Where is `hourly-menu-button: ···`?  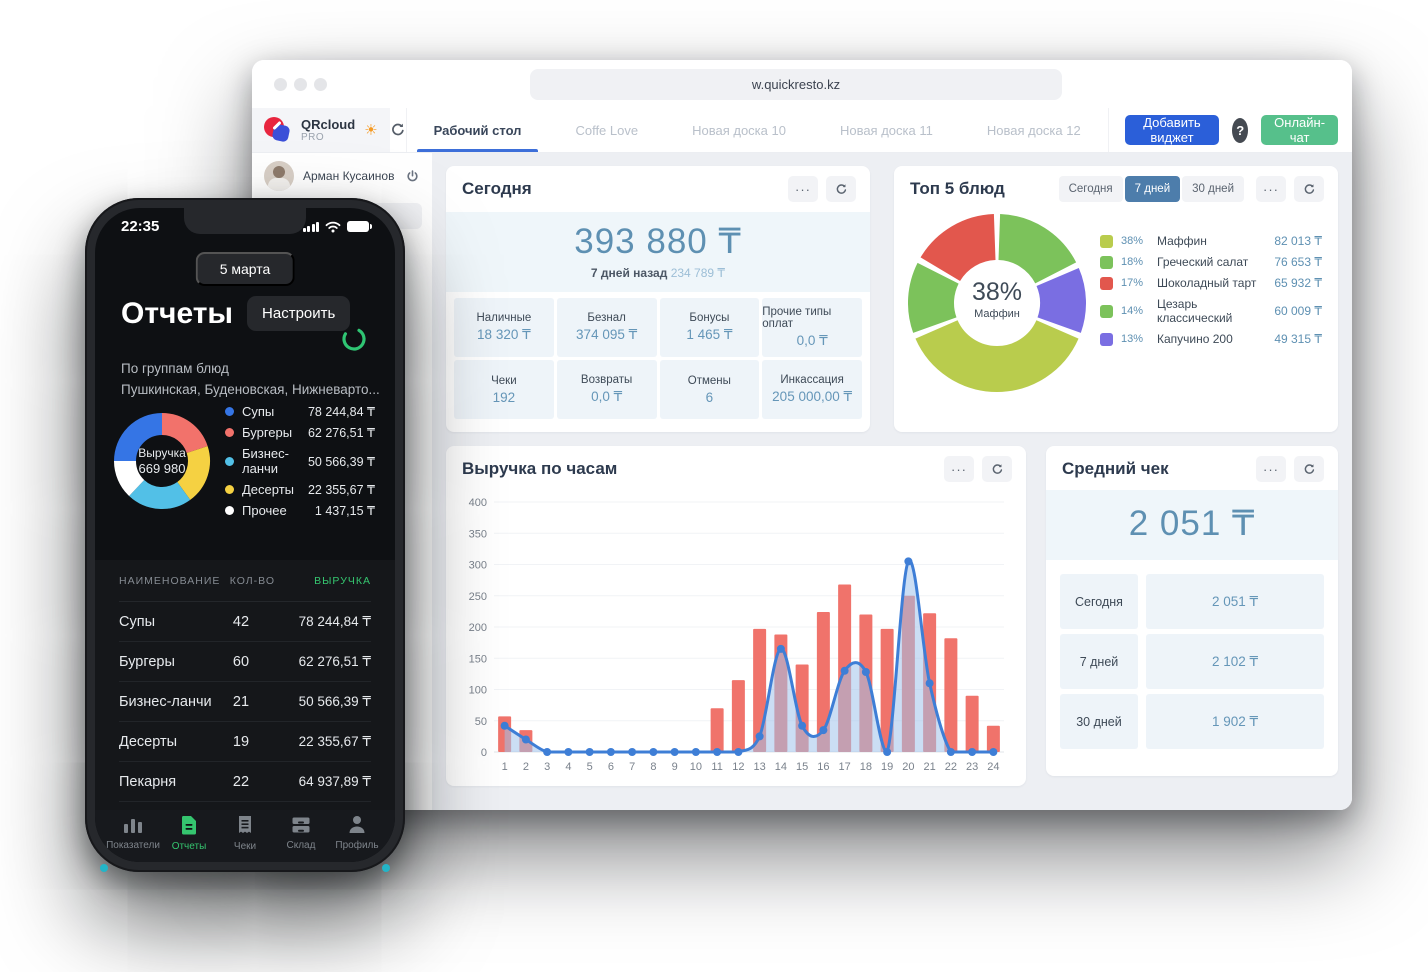
hourly-menu-button: ··· is located at coordinates (959, 469).